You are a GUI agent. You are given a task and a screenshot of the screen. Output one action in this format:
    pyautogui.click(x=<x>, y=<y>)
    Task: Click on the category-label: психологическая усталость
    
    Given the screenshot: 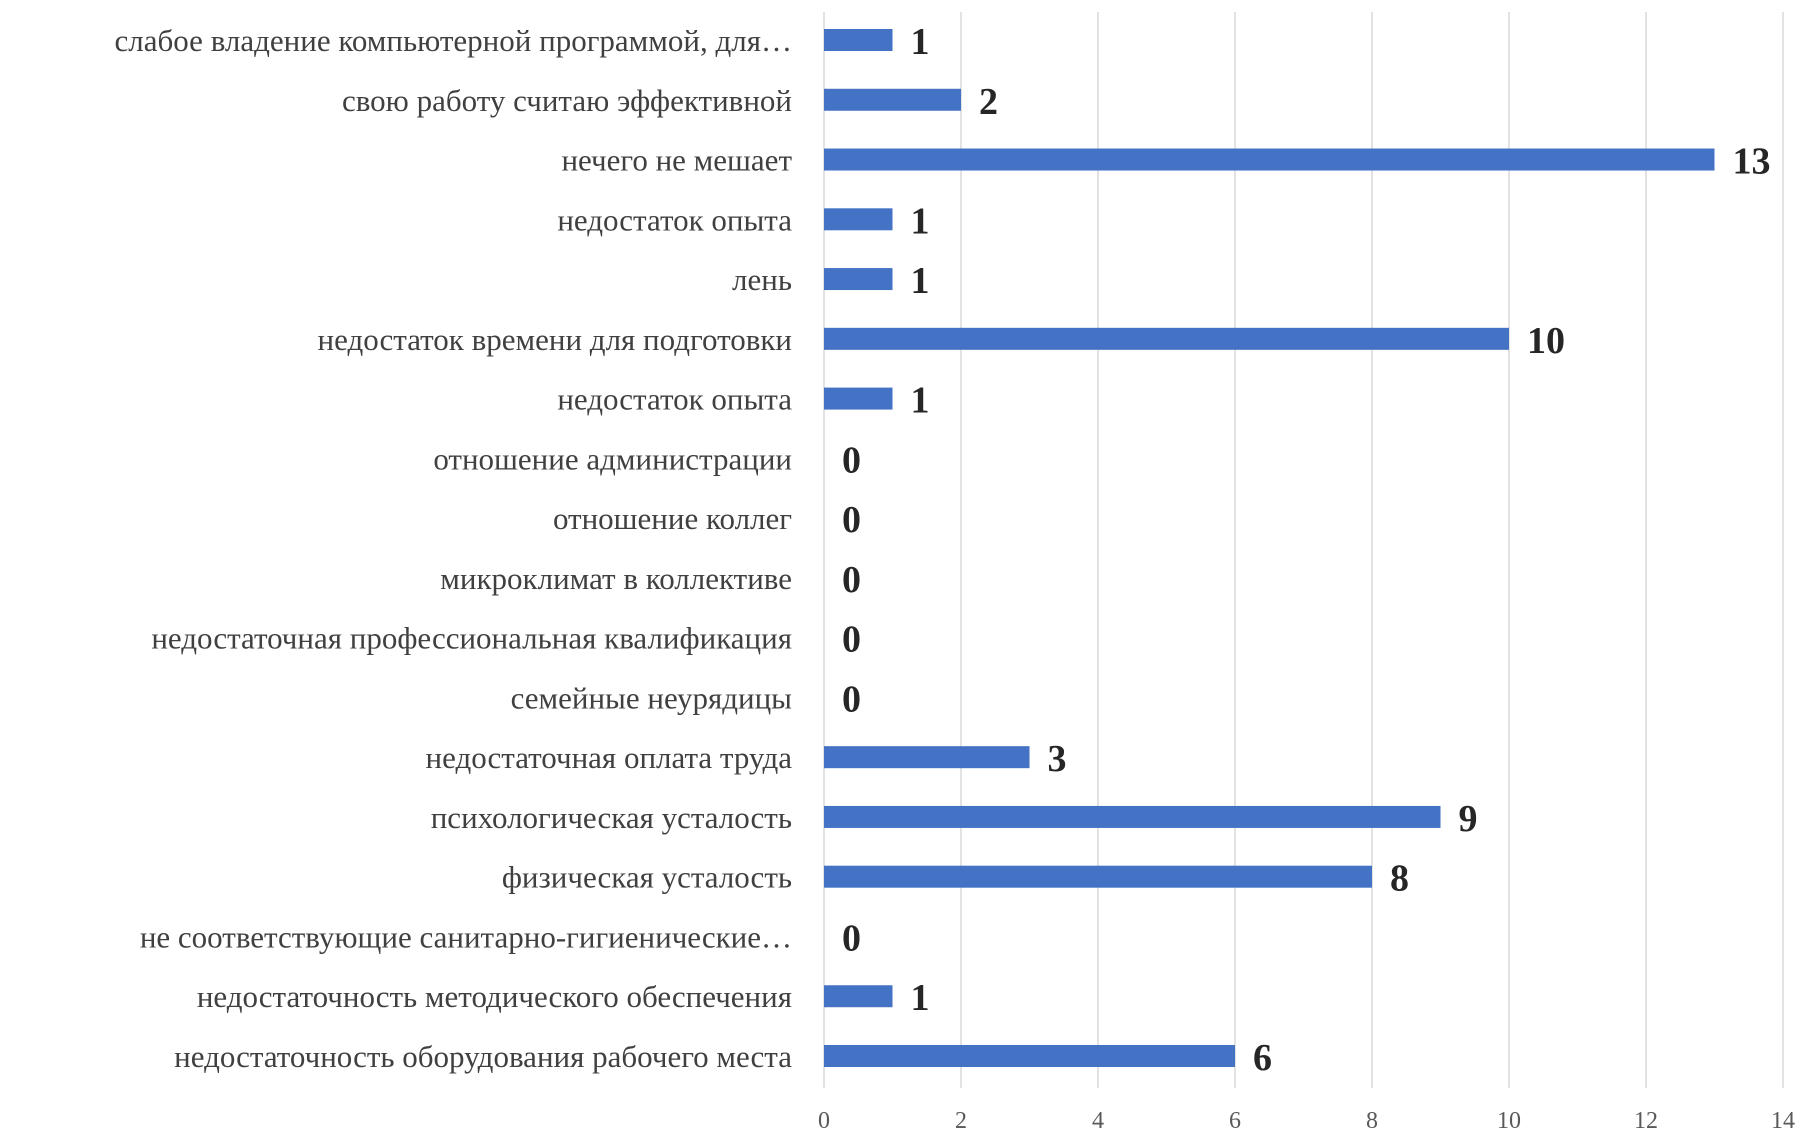 What is the action you would take?
    pyautogui.click(x=611, y=817)
    